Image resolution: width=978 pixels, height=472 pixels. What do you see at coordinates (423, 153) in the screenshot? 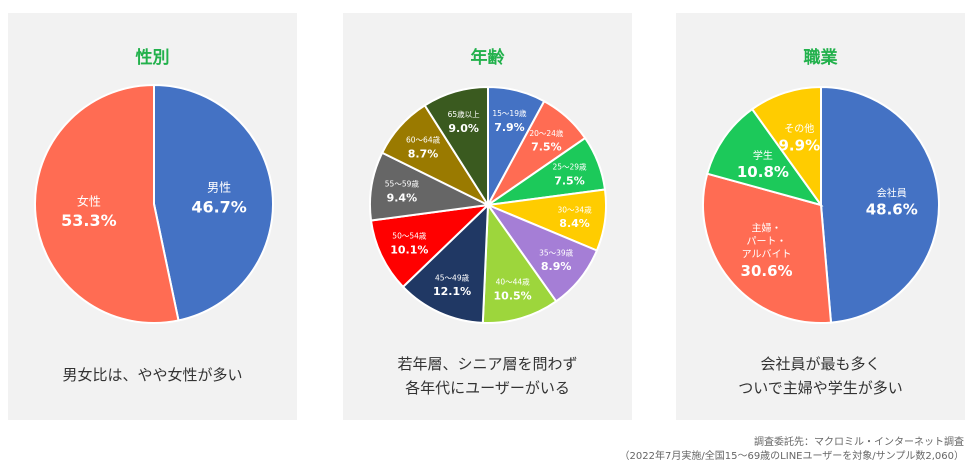
I see `age-slice-9-value: 8.7%` at bounding box center [423, 153].